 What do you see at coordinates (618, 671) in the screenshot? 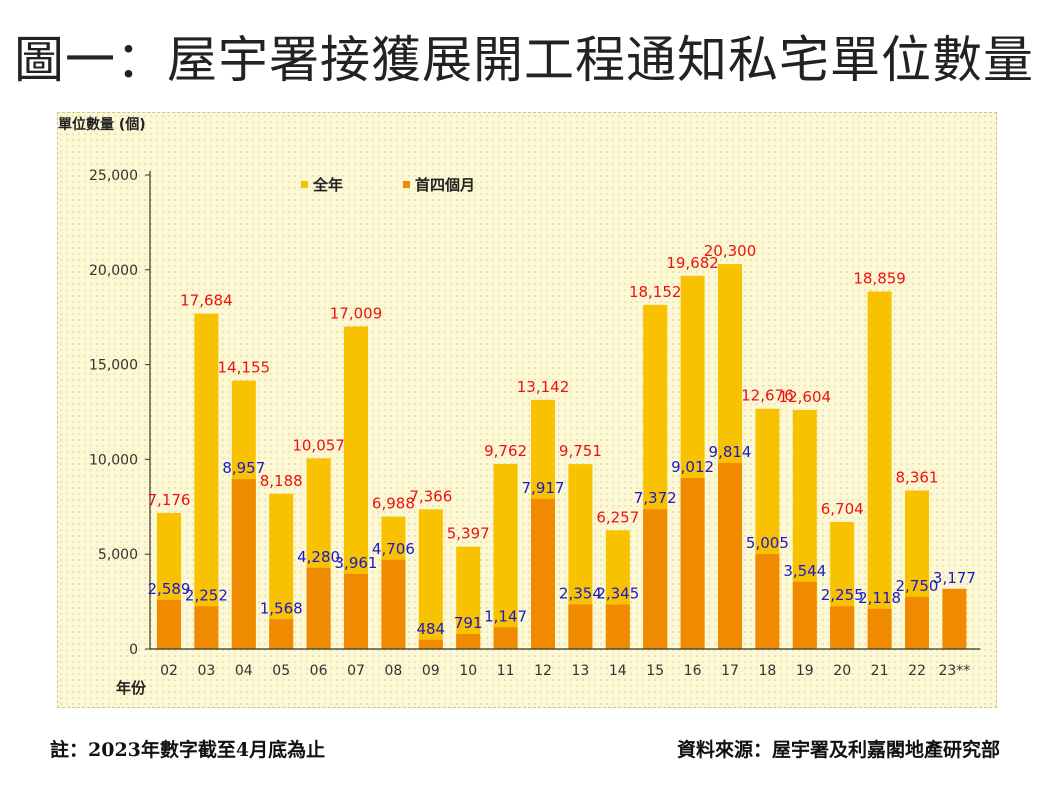
I see `x-tick-label: 14` at bounding box center [618, 671].